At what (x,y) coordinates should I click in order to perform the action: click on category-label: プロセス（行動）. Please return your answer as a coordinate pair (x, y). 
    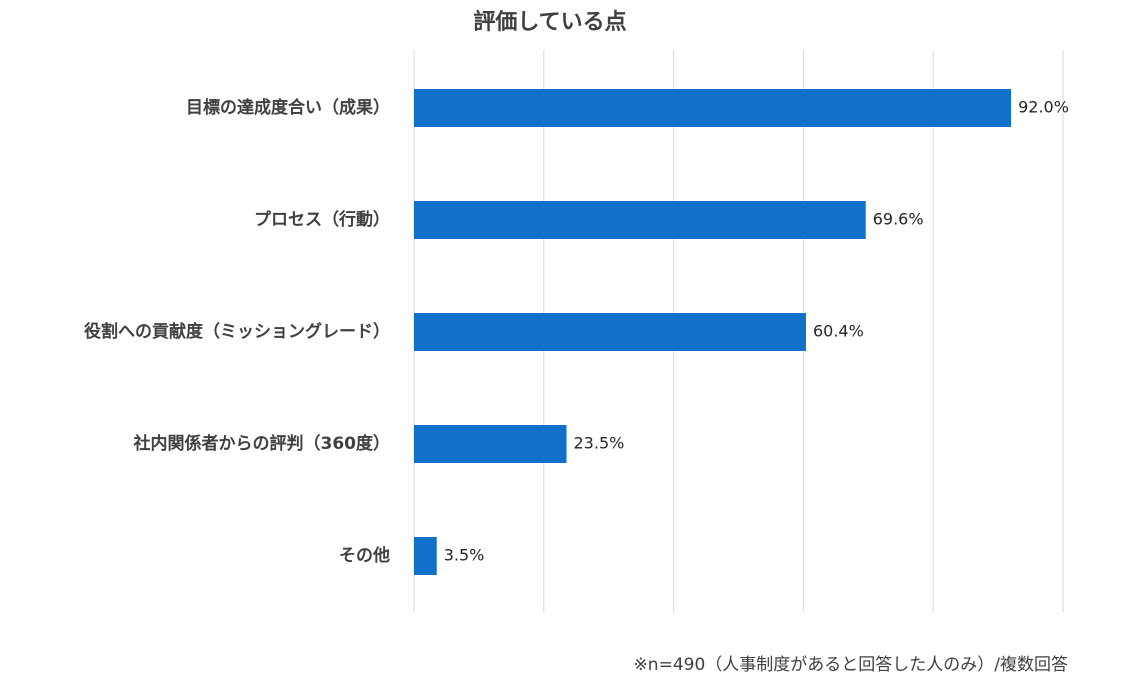
    Looking at the image, I should click on (322, 219).